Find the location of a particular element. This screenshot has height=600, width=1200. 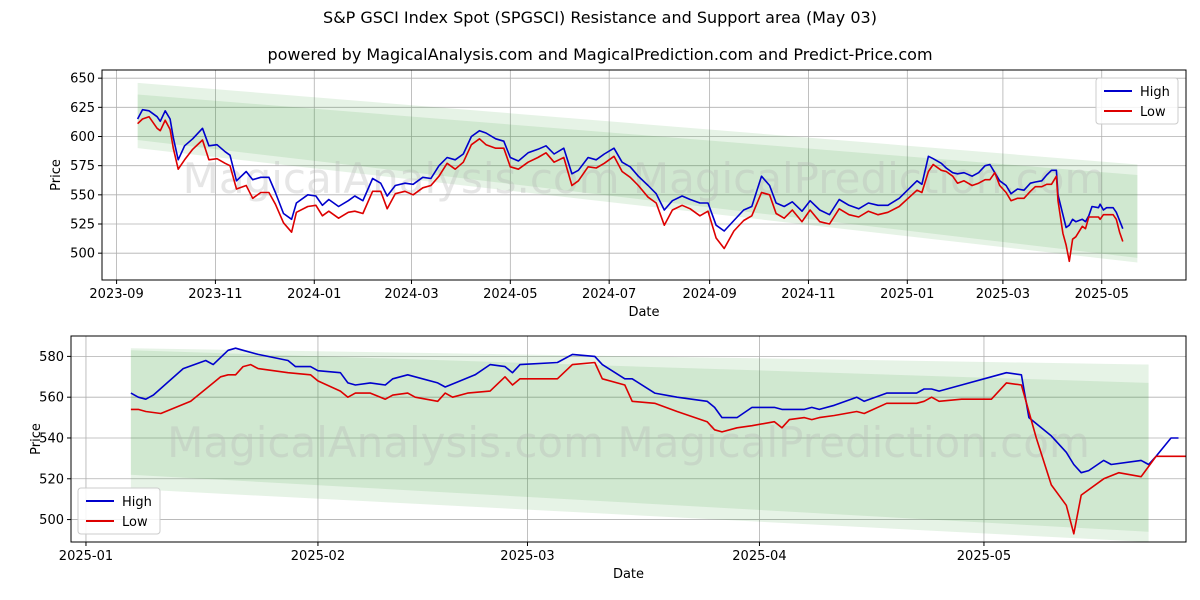

y-tick-label: 540 is located at coordinates (51, 438).